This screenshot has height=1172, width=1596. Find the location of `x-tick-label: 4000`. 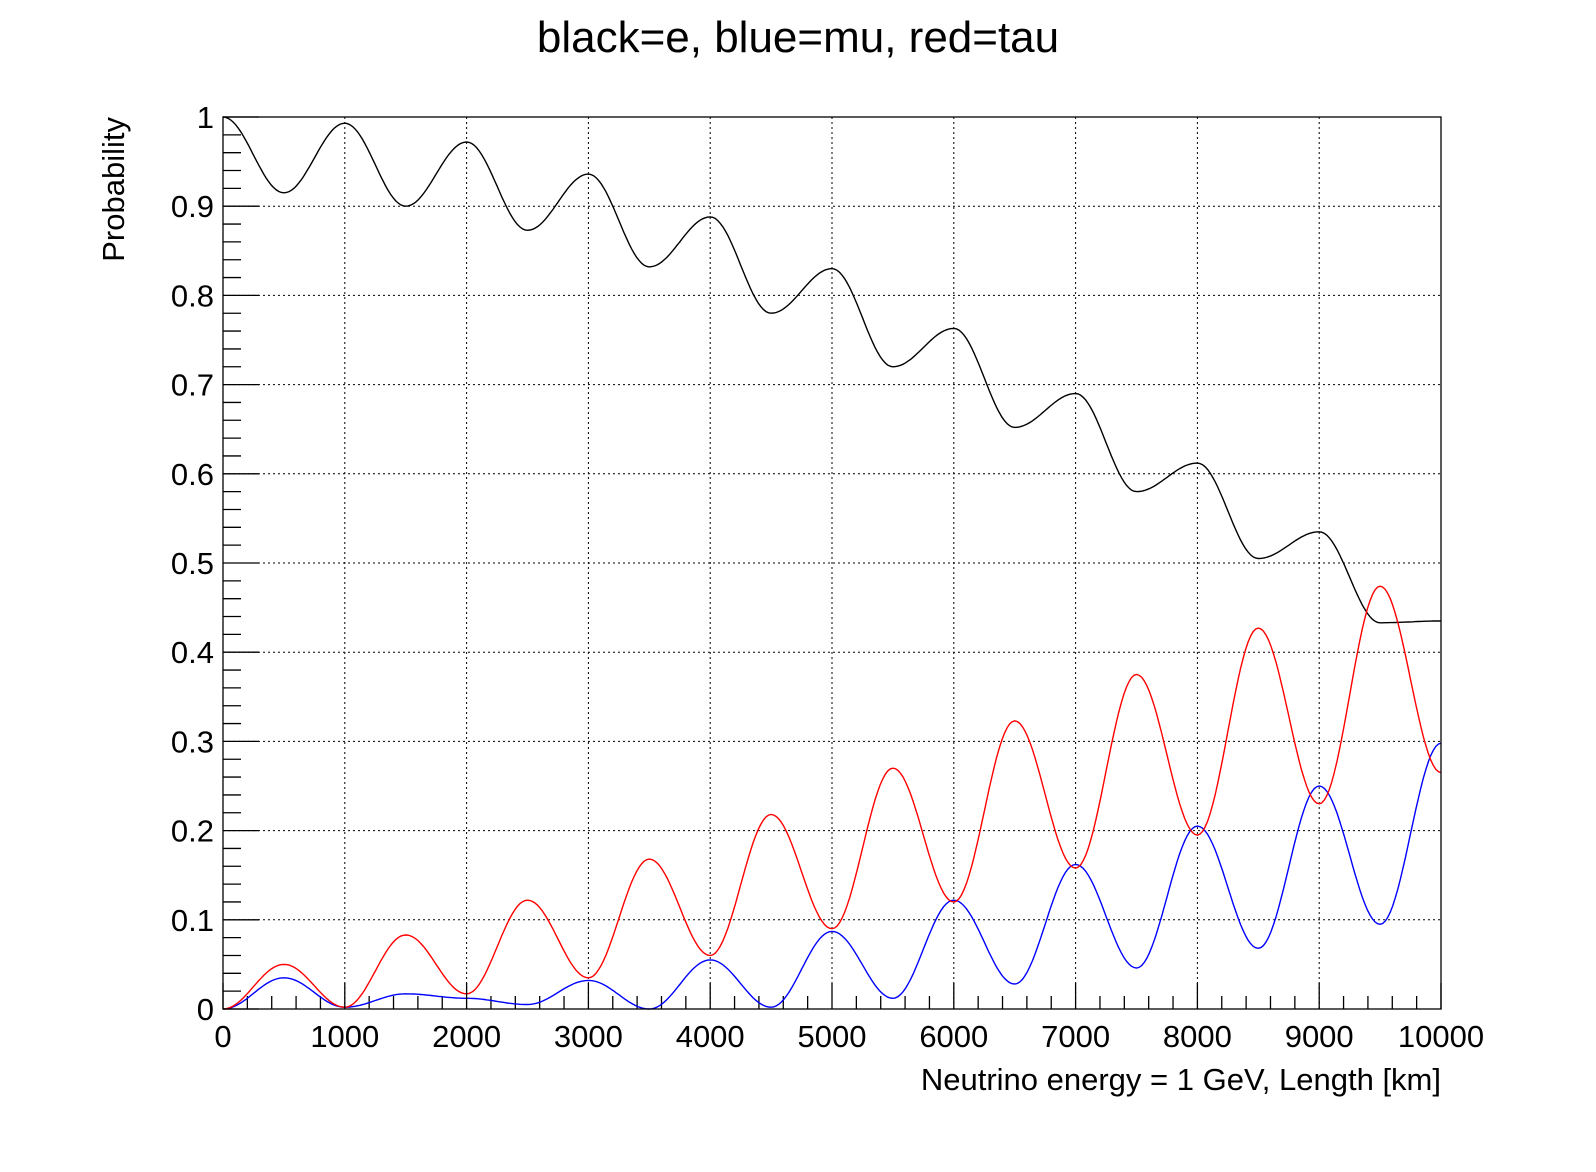

x-tick-label: 4000 is located at coordinates (710, 1036).